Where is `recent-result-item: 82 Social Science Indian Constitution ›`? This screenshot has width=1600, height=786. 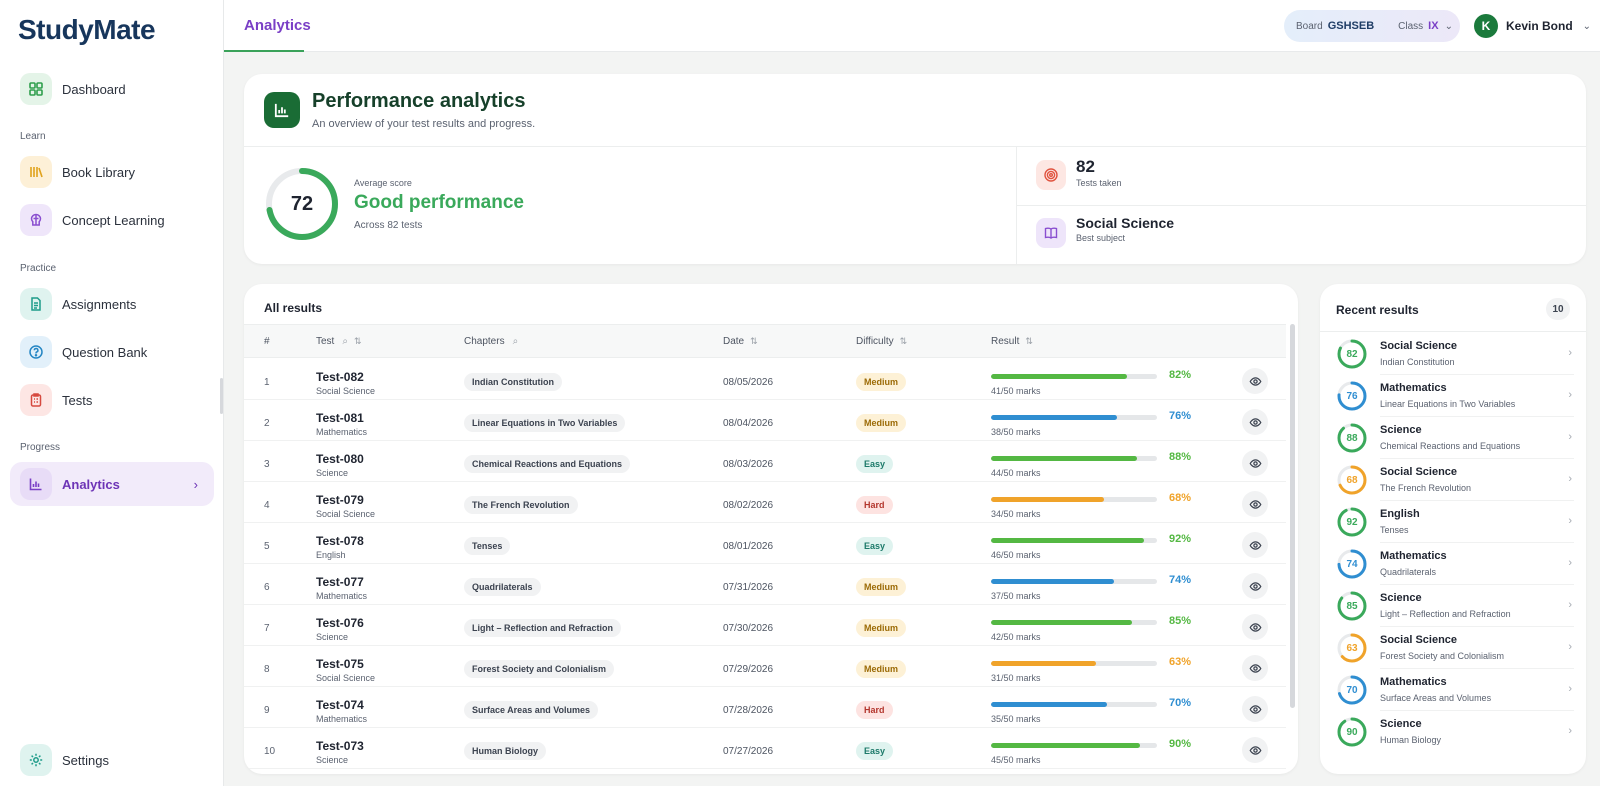 recent-result-item: 82 Social Science Indian Constitution › is located at coordinates (1453, 354).